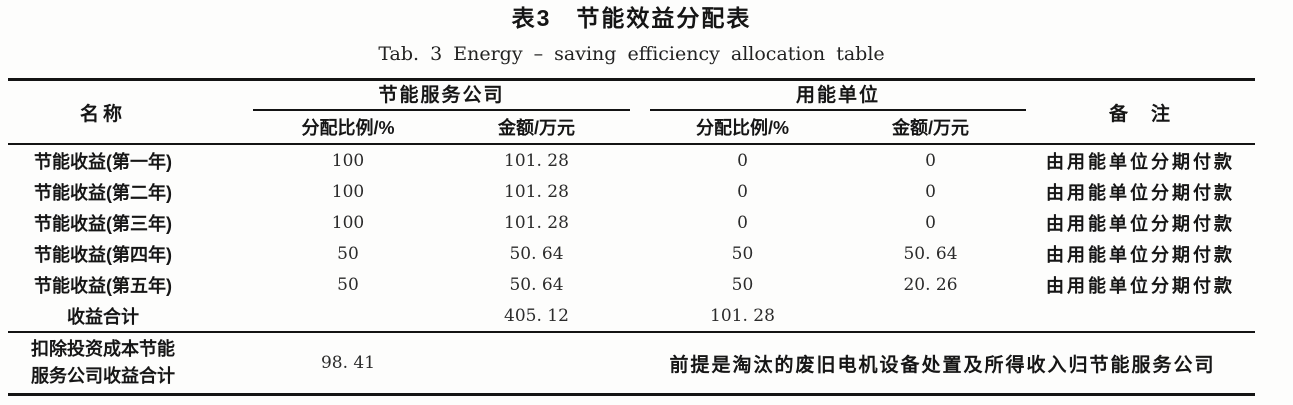  What do you see at coordinates (536, 315) in the screenshot?
I see `cell-esco-amount: 405. 12` at bounding box center [536, 315].